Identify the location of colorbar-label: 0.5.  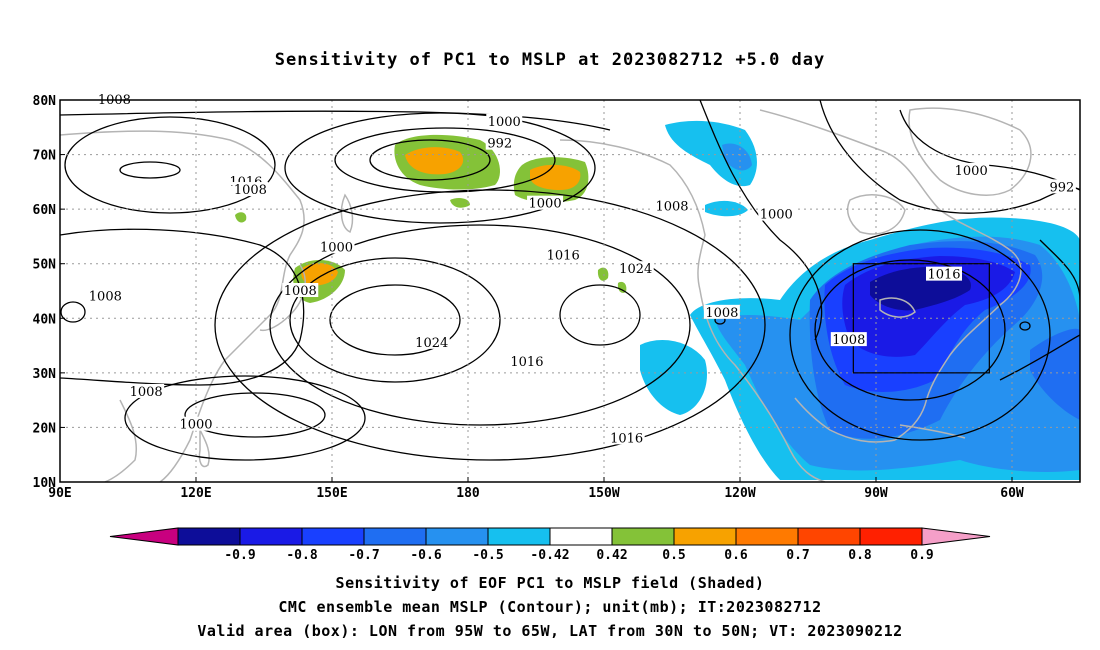
(673, 555).